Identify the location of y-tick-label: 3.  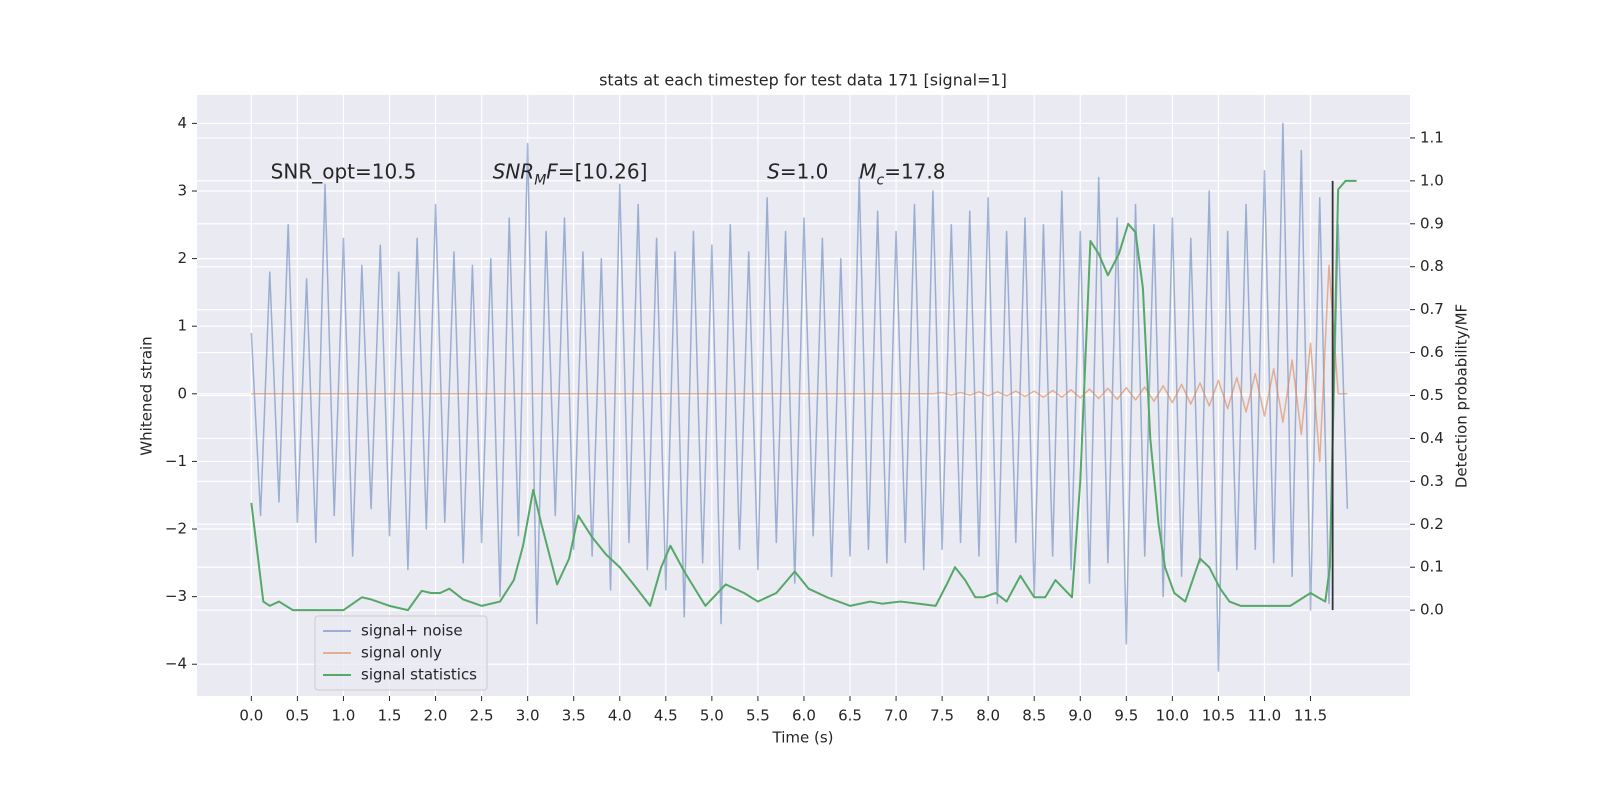
(182, 190).